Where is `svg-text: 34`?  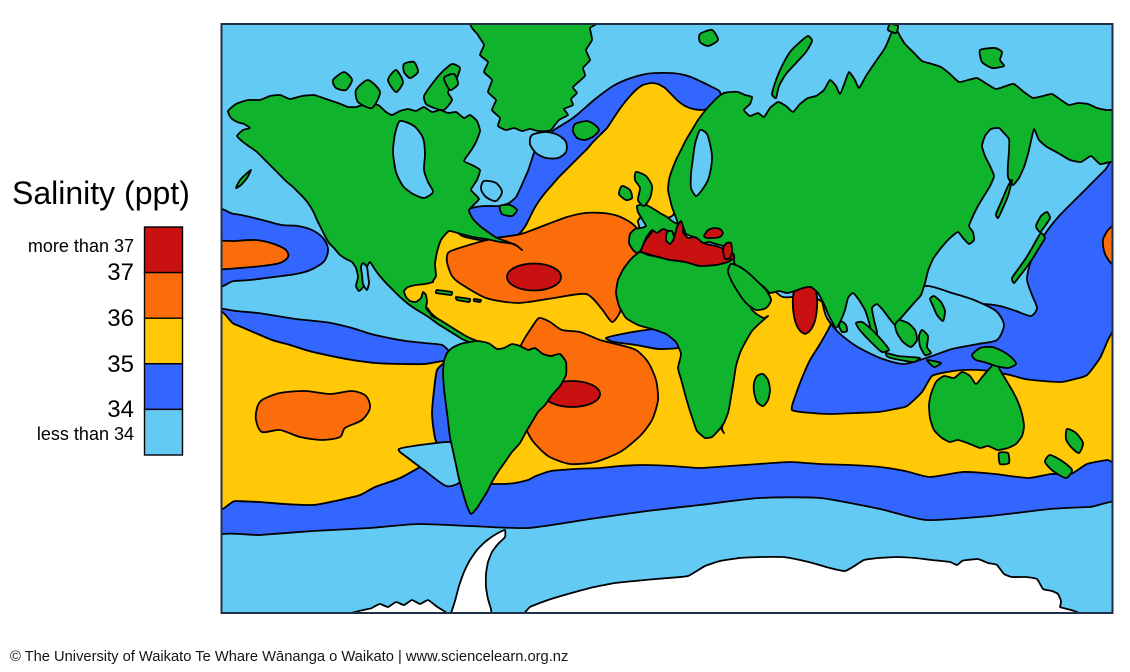 svg-text: 34 is located at coordinates (120, 409).